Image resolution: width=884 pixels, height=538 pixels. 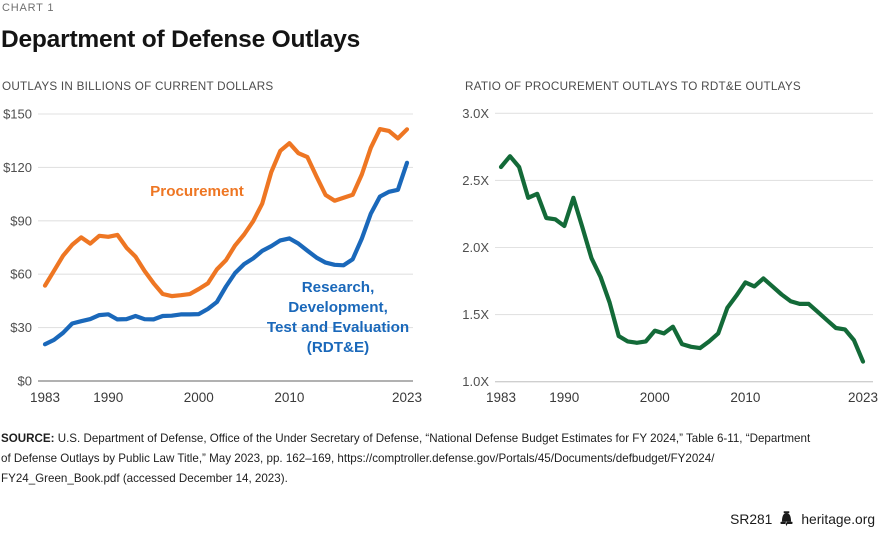 I want to click on left-chart-title: OUTLAYS IN BILLIONS OF CURRENT DOLLARS, so click(x=138, y=86).